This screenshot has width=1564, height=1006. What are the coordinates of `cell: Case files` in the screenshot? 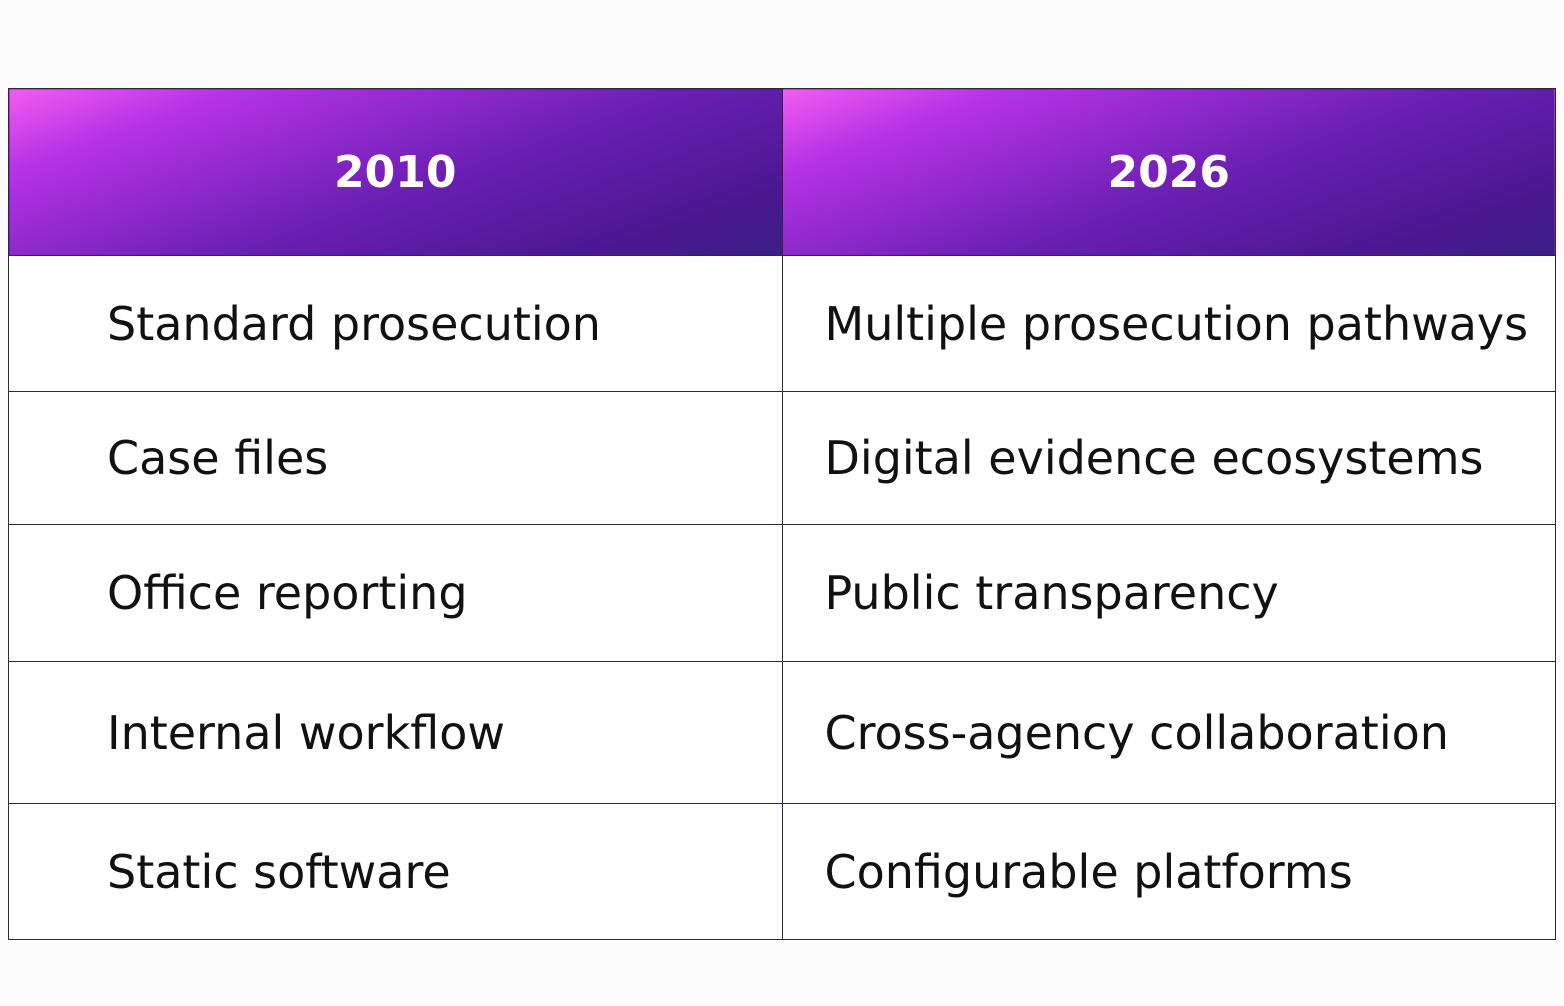 It's located at (395, 458).